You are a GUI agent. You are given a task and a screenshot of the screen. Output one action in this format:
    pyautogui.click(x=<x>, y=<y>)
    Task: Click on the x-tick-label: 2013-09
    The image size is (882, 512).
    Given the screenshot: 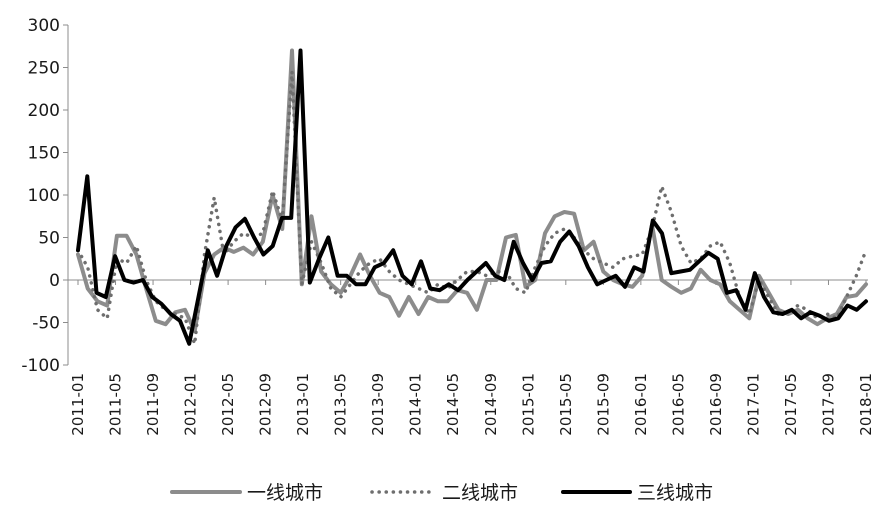 What is the action you would take?
    pyautogui.click(x=378, y=404)
    